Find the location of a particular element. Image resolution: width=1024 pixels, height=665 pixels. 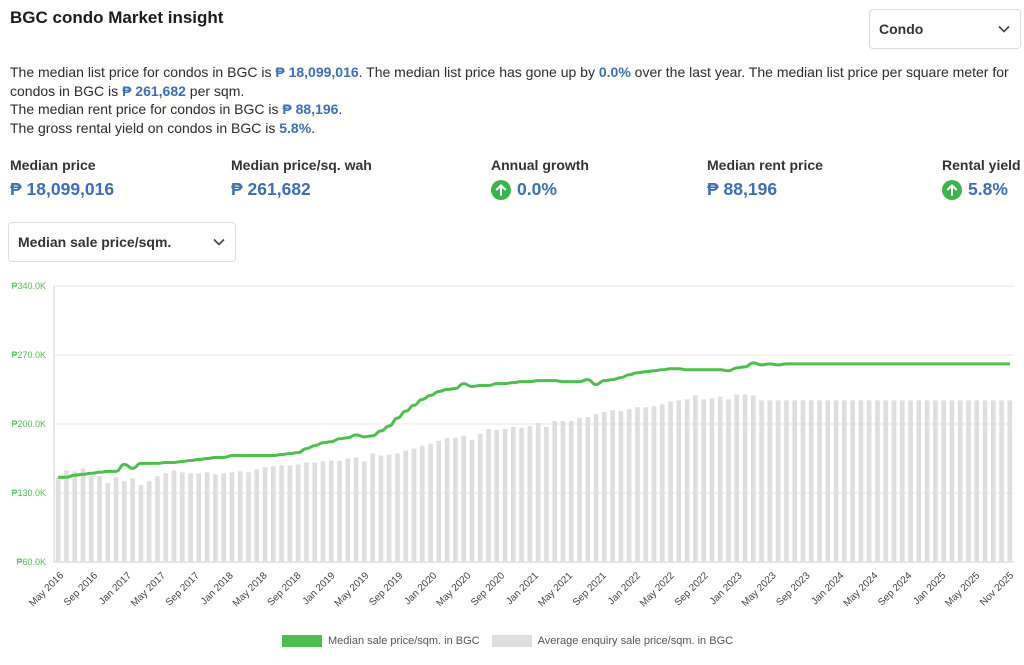

summary-median-price: ₱ 18,099,016 is located at coordinates (317, 72).